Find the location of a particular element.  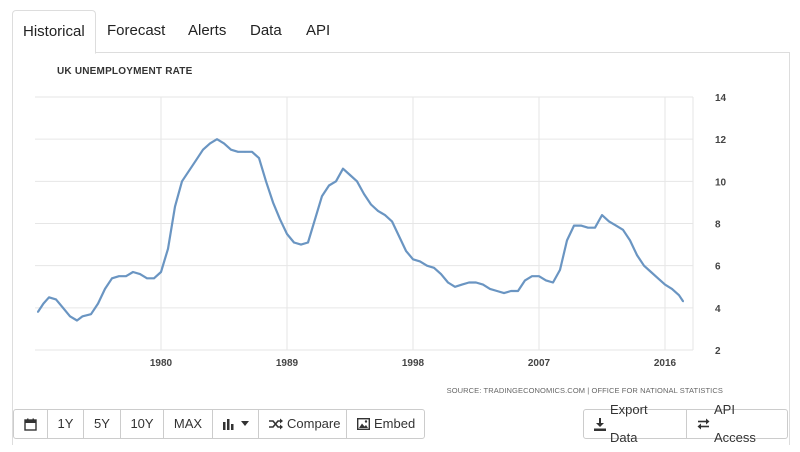

y-tick-label: 12 is located at coordinates (721, 140).